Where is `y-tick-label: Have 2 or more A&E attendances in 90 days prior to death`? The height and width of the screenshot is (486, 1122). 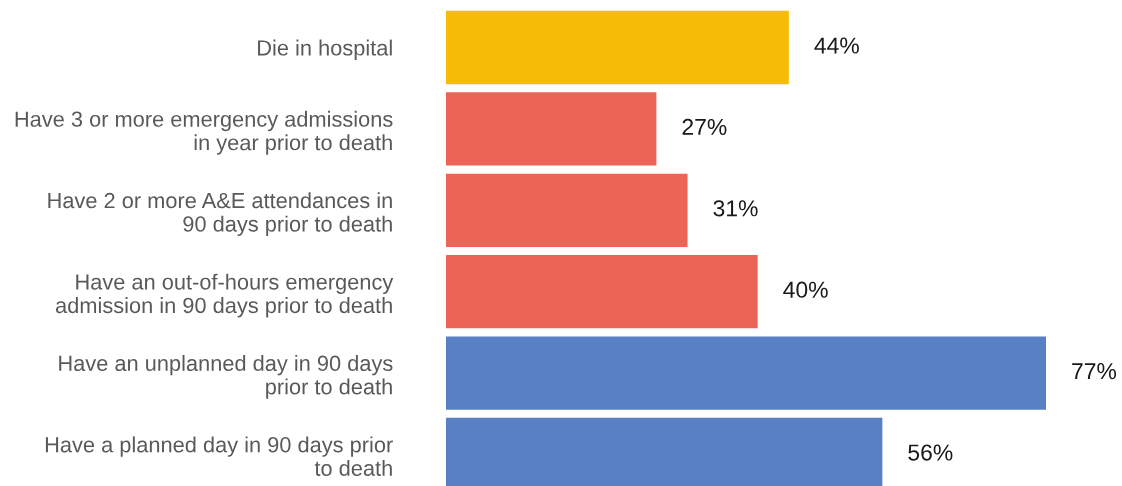
y-tick-label: Have 2 or more A&E attendances in 90 days prior to death is located at coordinates (220, 214).